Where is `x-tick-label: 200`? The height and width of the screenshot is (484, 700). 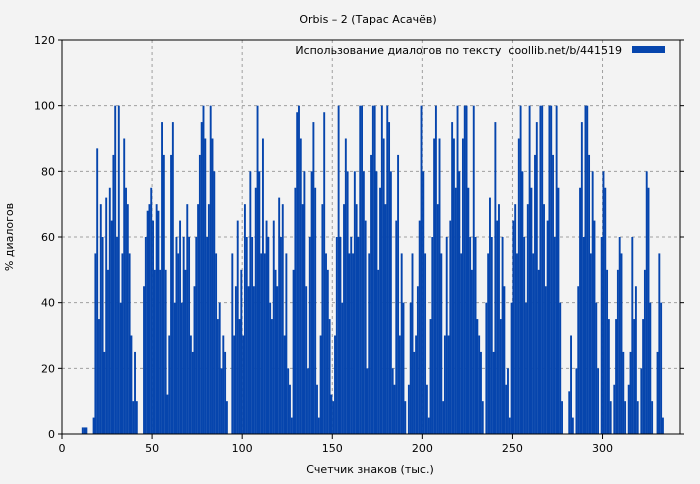
x-tick-label: 200 is located at coordinates (422, 448).